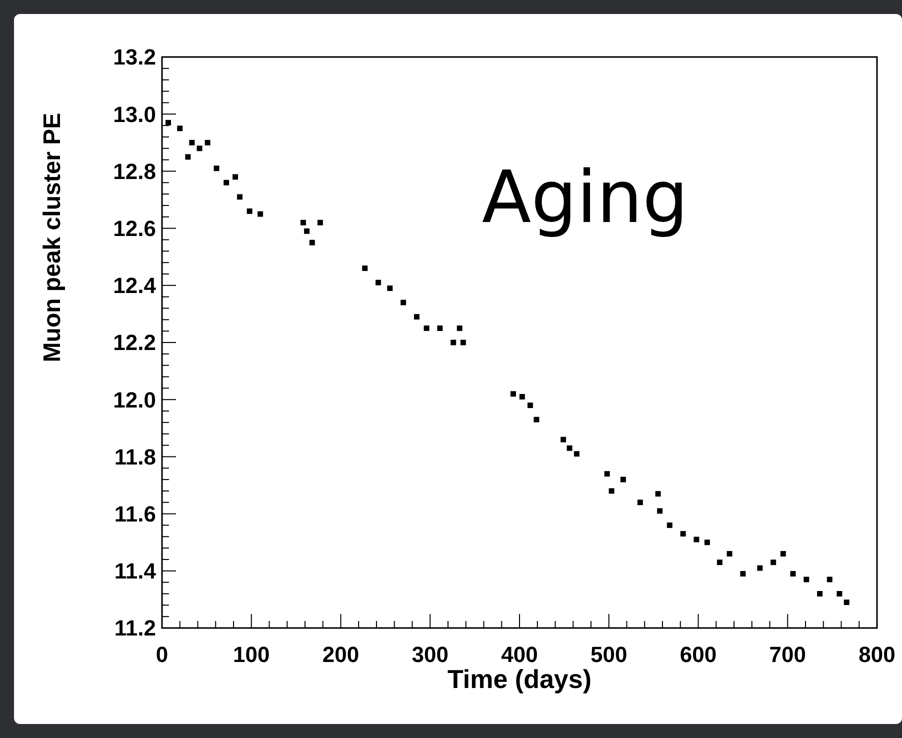  I want to click on y-axis-title: Muon peak cluster PE, so click(52, 237).